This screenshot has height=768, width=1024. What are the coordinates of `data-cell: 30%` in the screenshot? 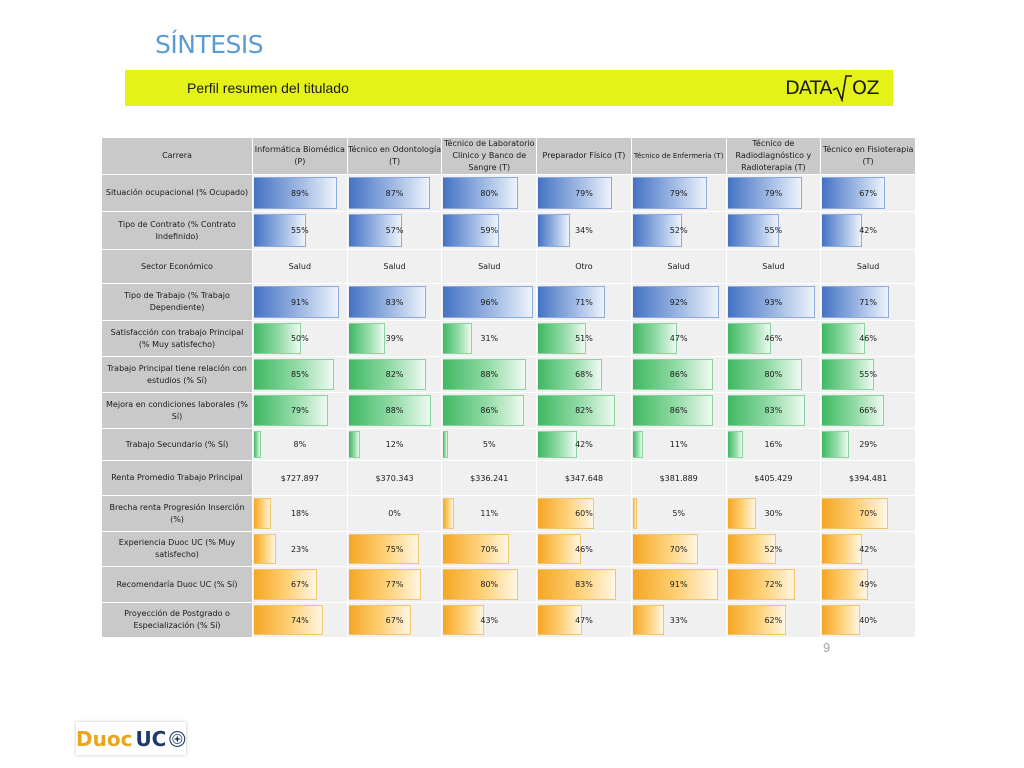 It's located at (773, 513).